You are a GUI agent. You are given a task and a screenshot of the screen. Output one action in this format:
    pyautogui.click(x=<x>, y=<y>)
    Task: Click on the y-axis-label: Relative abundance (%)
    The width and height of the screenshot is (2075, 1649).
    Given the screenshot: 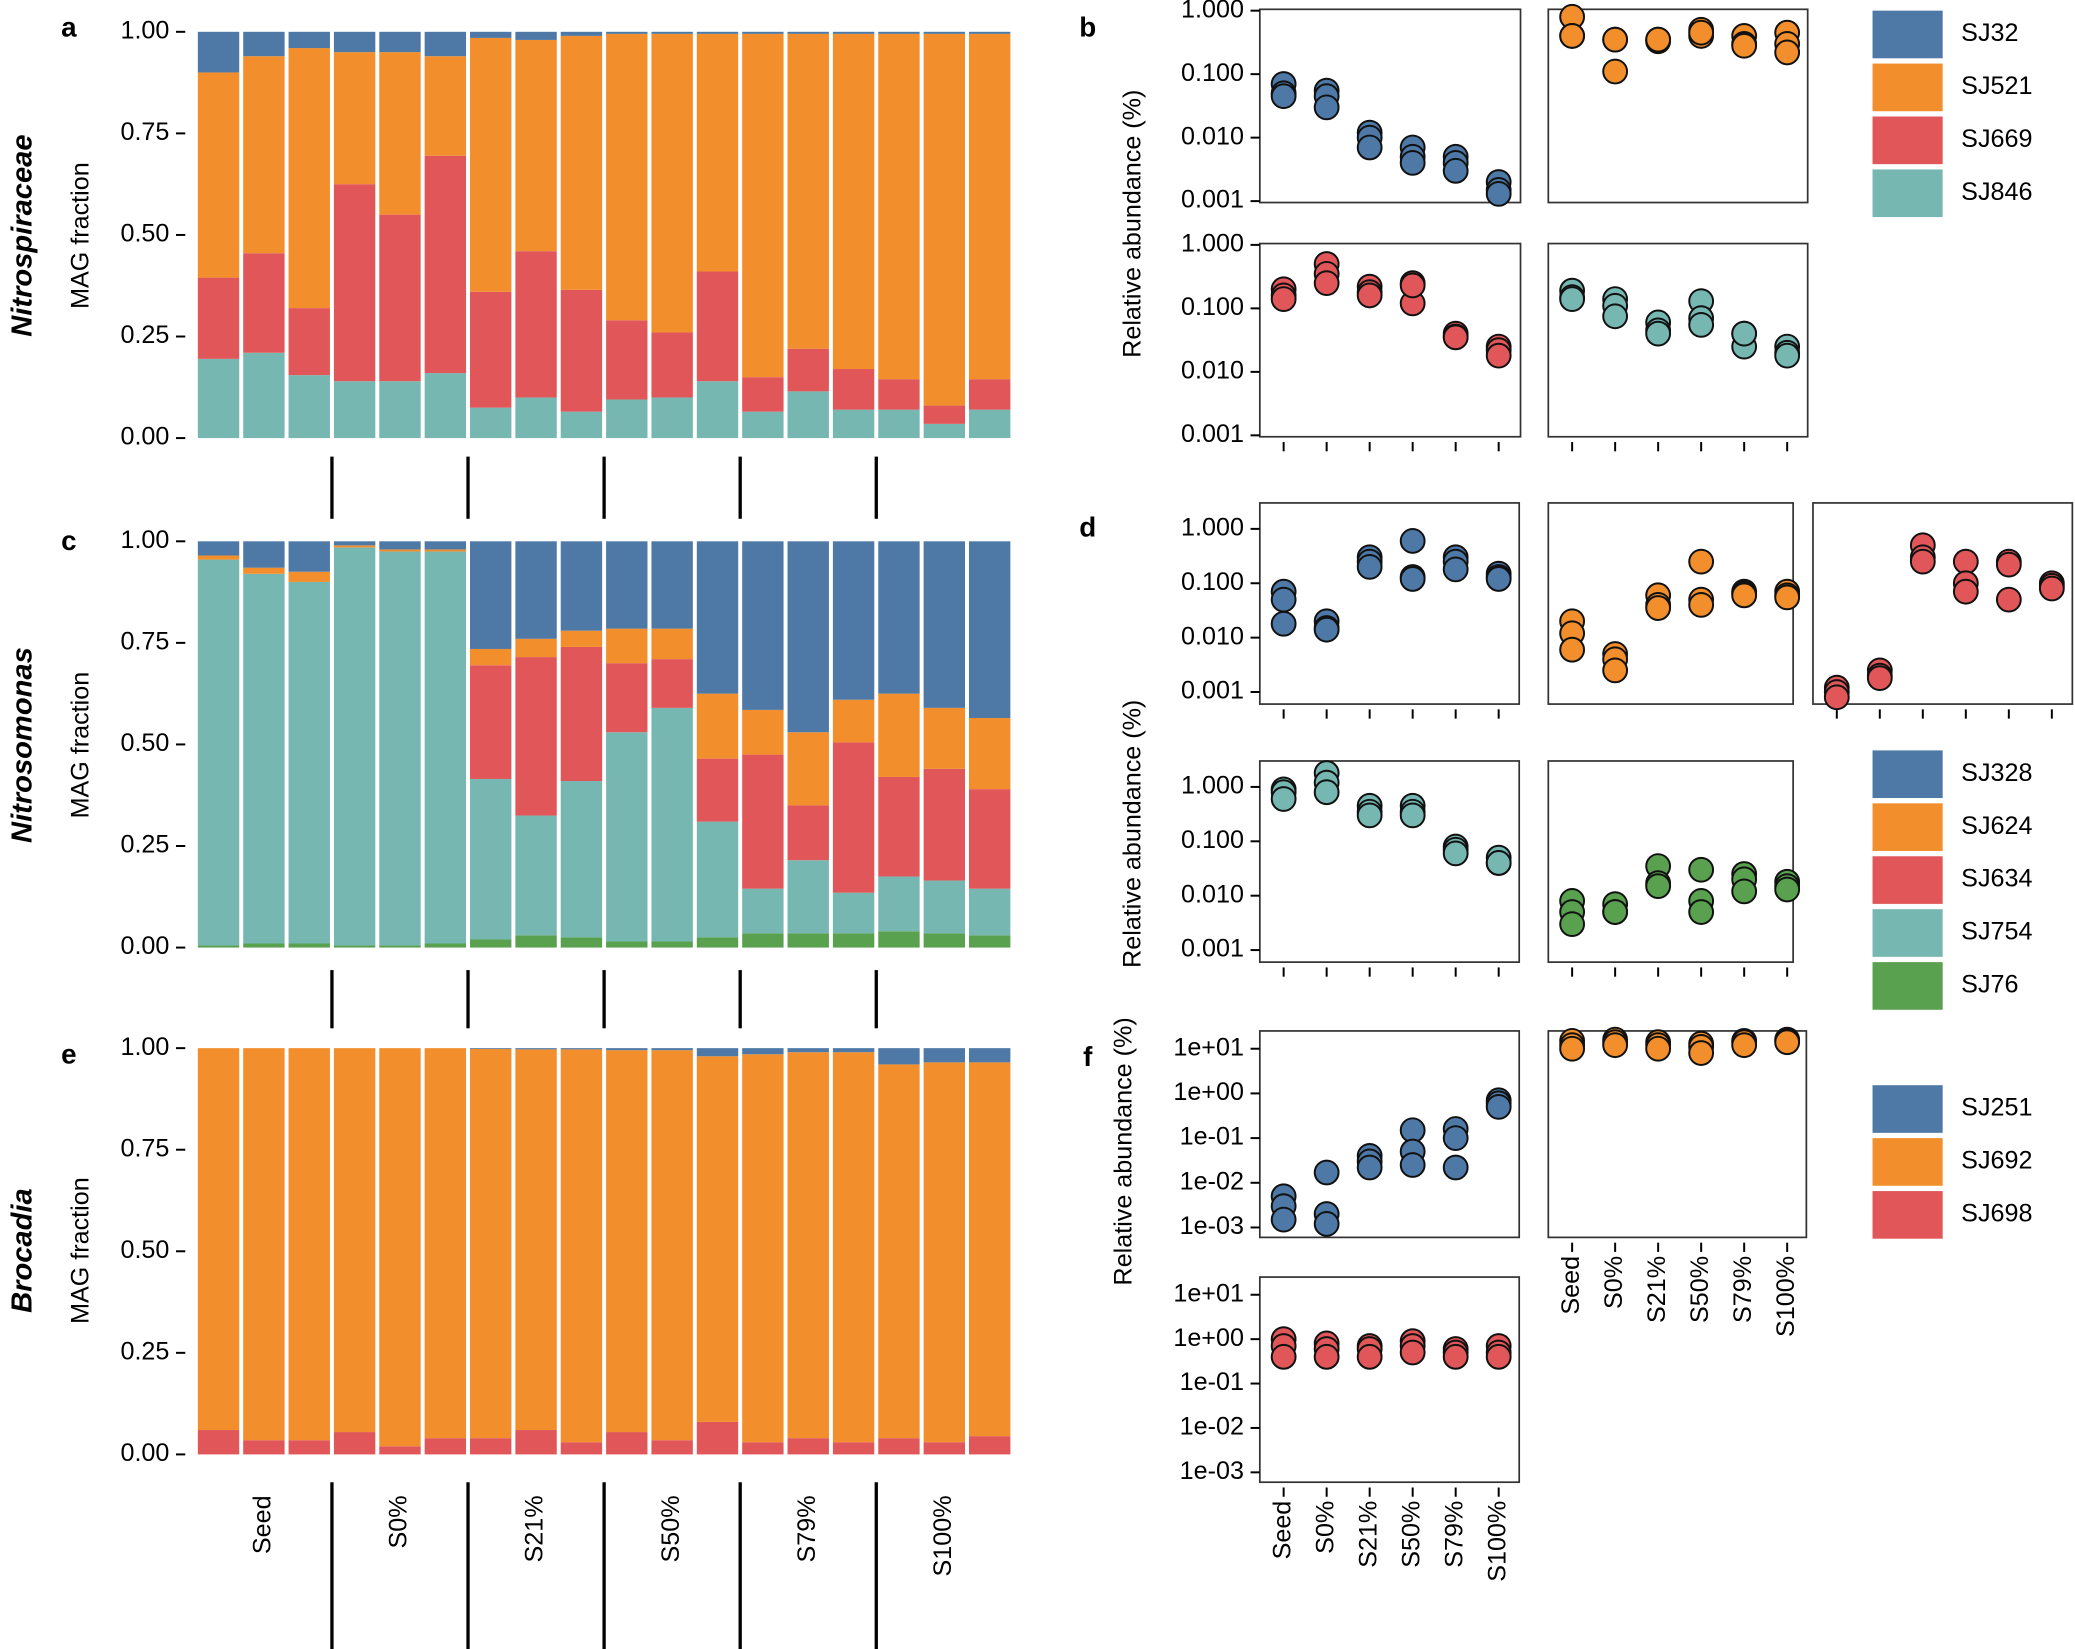 What is the action you would take?
    pyautogui.click(x=1123, y=1151)
    